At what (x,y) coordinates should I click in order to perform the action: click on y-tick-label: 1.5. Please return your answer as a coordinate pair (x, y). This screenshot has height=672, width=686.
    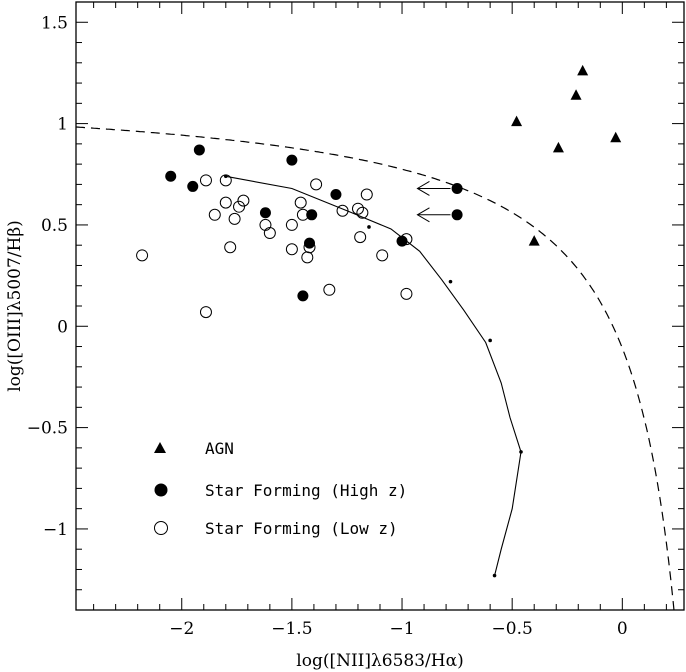
    Looking at the image, I should click on (54, 23).